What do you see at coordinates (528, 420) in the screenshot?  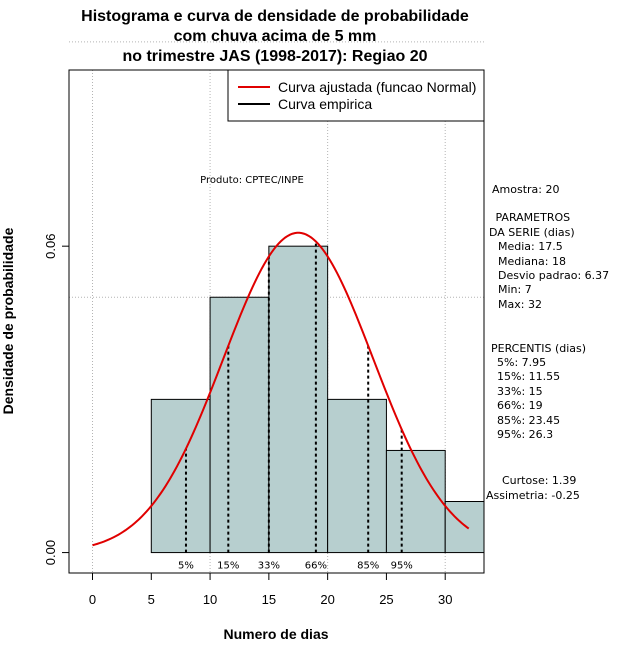 I see `percentil-85: 85%: 23.45` at bounding box center [528, 420].